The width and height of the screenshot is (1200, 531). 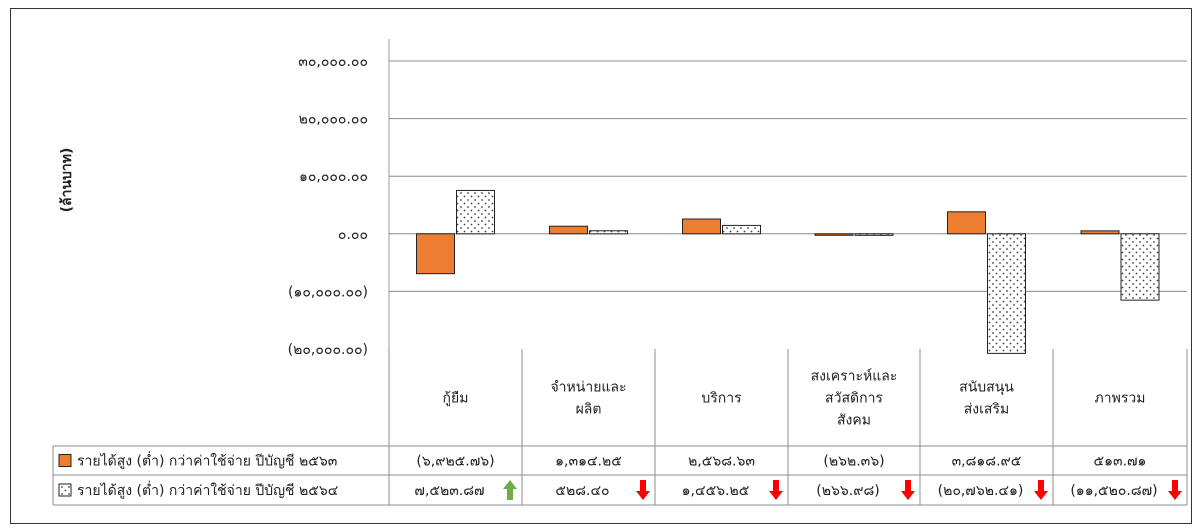 I want to click on y-axis-title: (ล้านบาท), so click(x=67, y=180).